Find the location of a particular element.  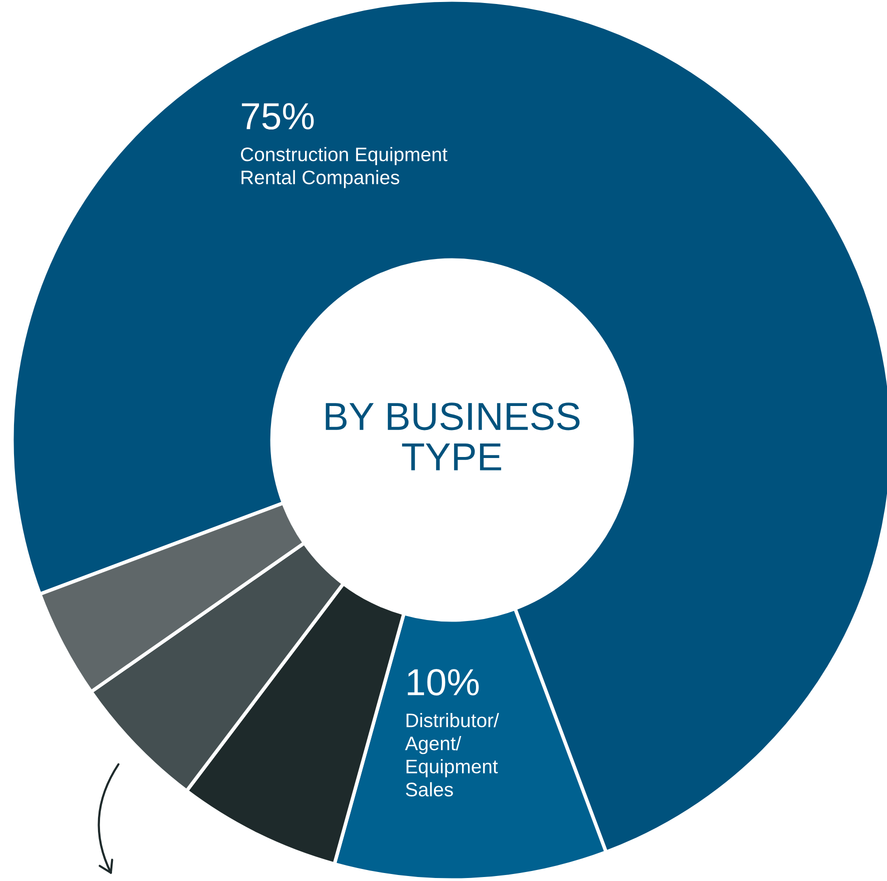

text: BY BUSINESS TYPE is located at coordinates (453, 436).